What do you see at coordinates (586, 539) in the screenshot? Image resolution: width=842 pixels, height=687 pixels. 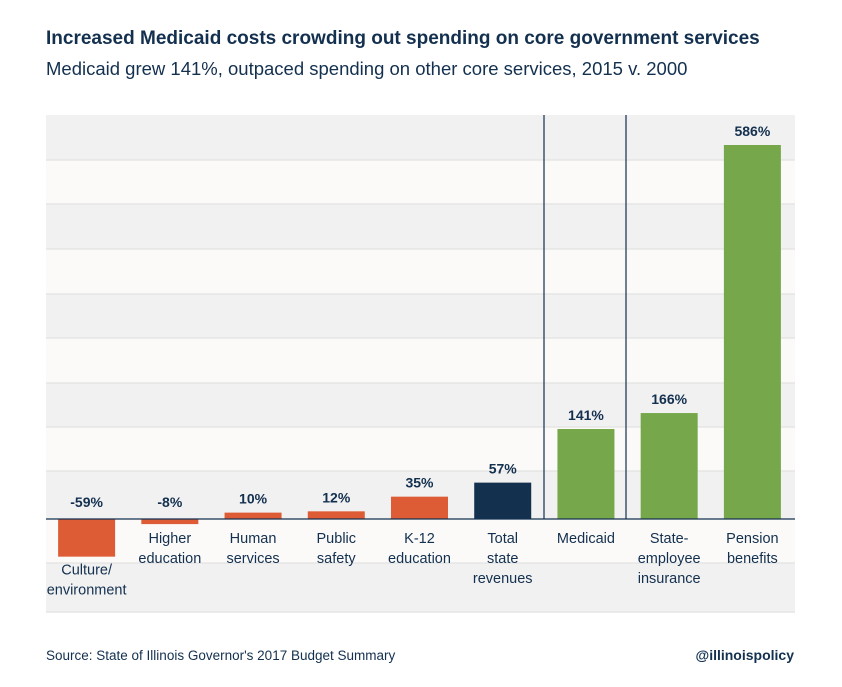 I see `category-label: Medicaid` at bounding box center [586, 539].